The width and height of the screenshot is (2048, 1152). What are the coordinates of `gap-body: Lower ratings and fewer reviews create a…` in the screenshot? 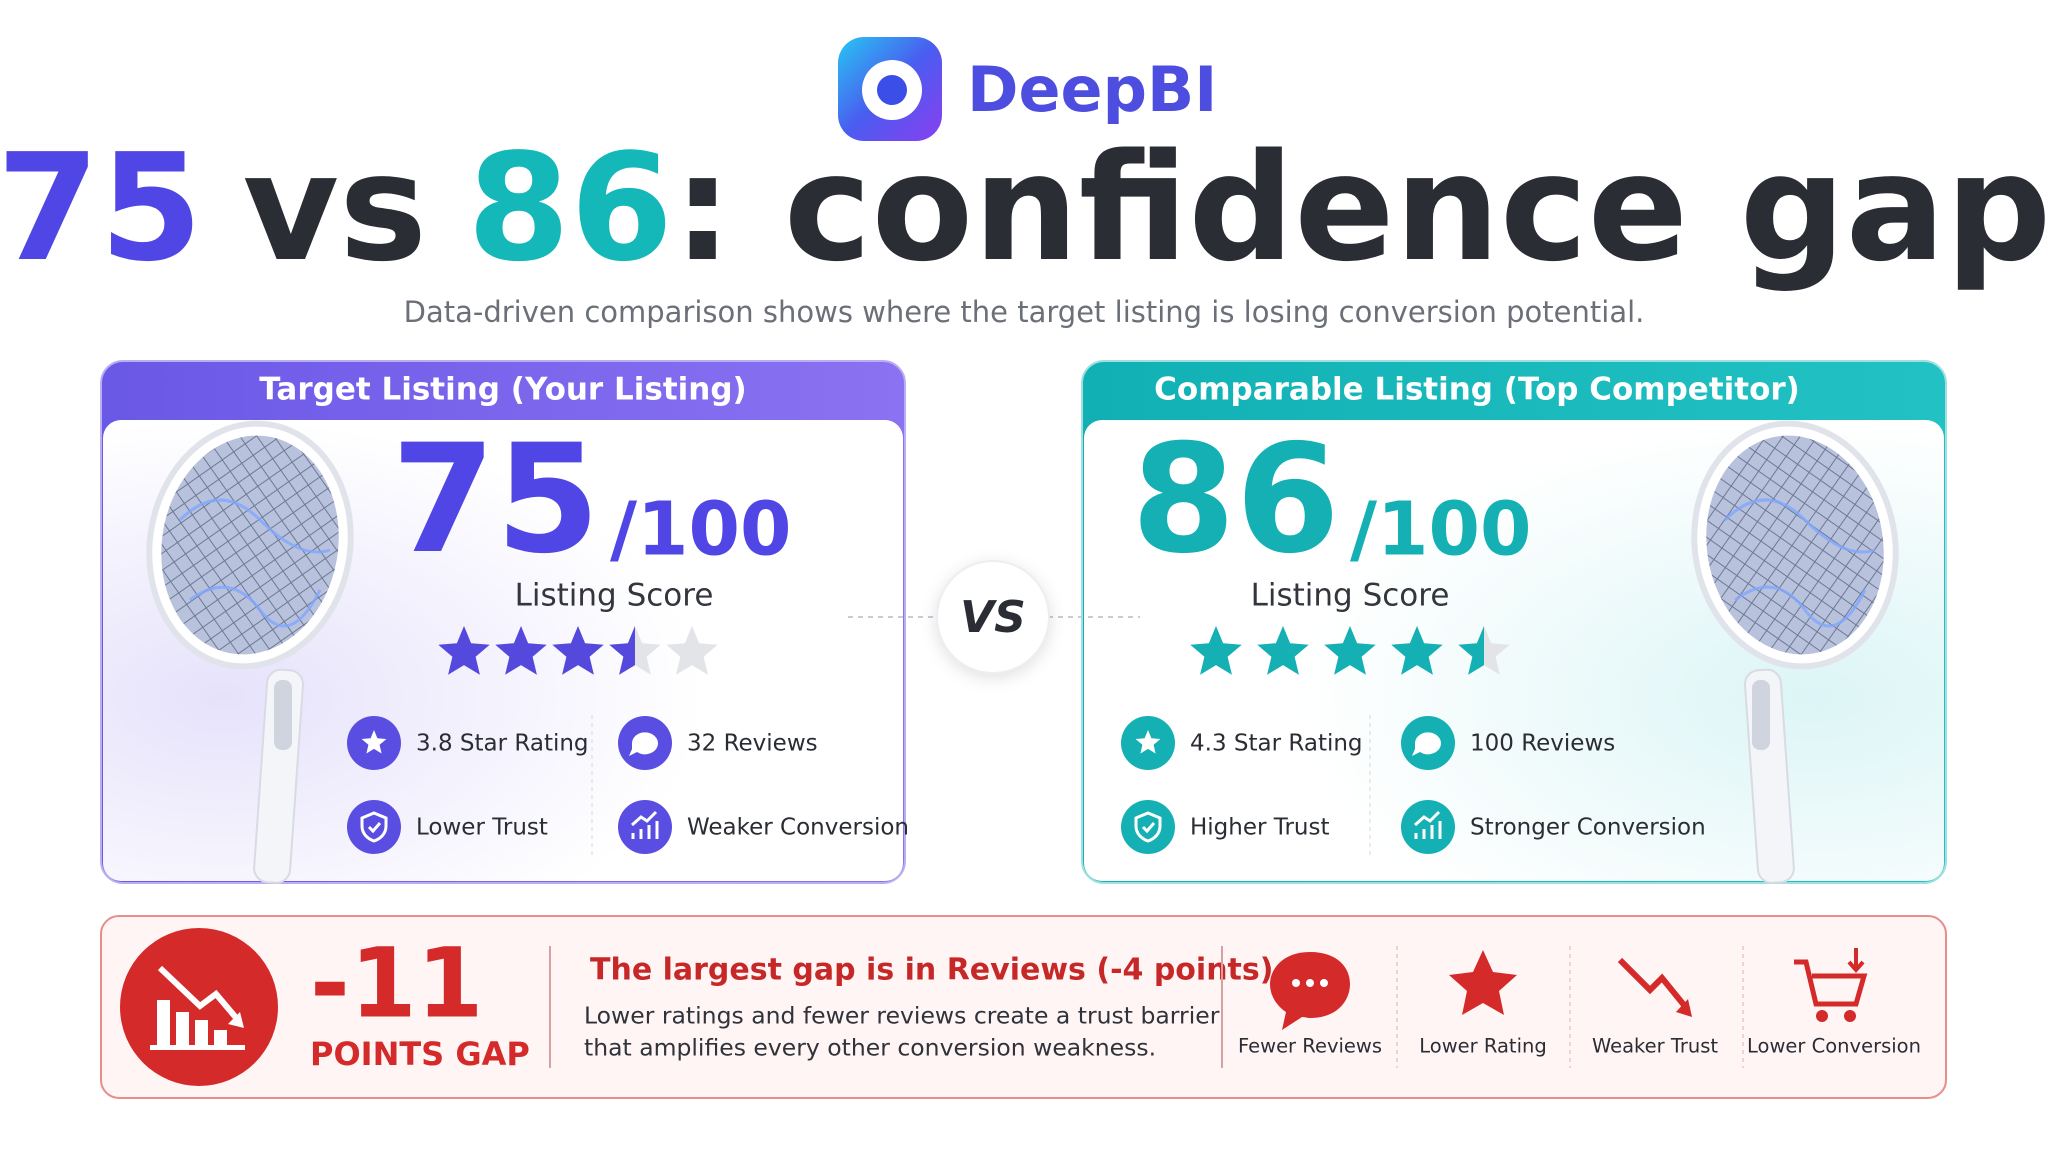 It's located at (902, 1016).